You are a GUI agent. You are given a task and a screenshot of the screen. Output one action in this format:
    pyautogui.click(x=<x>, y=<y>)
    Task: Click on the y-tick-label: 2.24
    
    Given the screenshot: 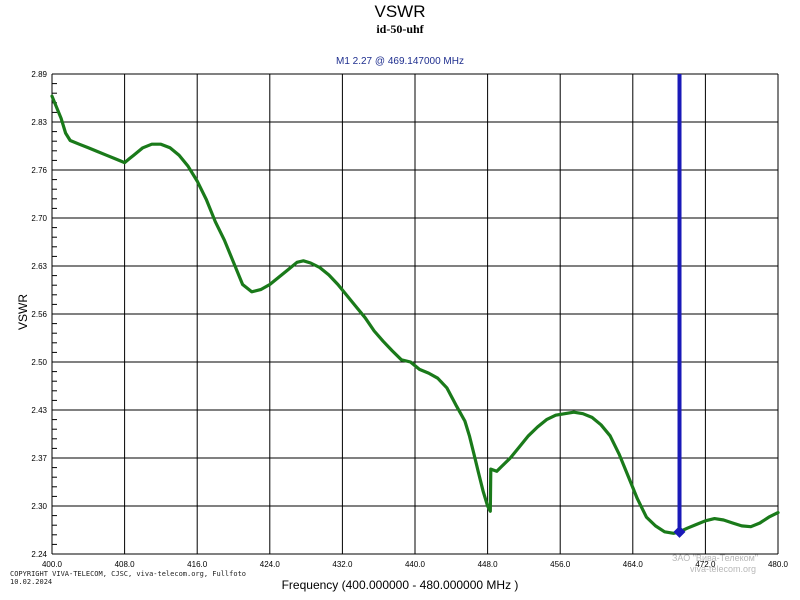 What is the action you would take?
    pyautogui.click(x=39, y=554)
    